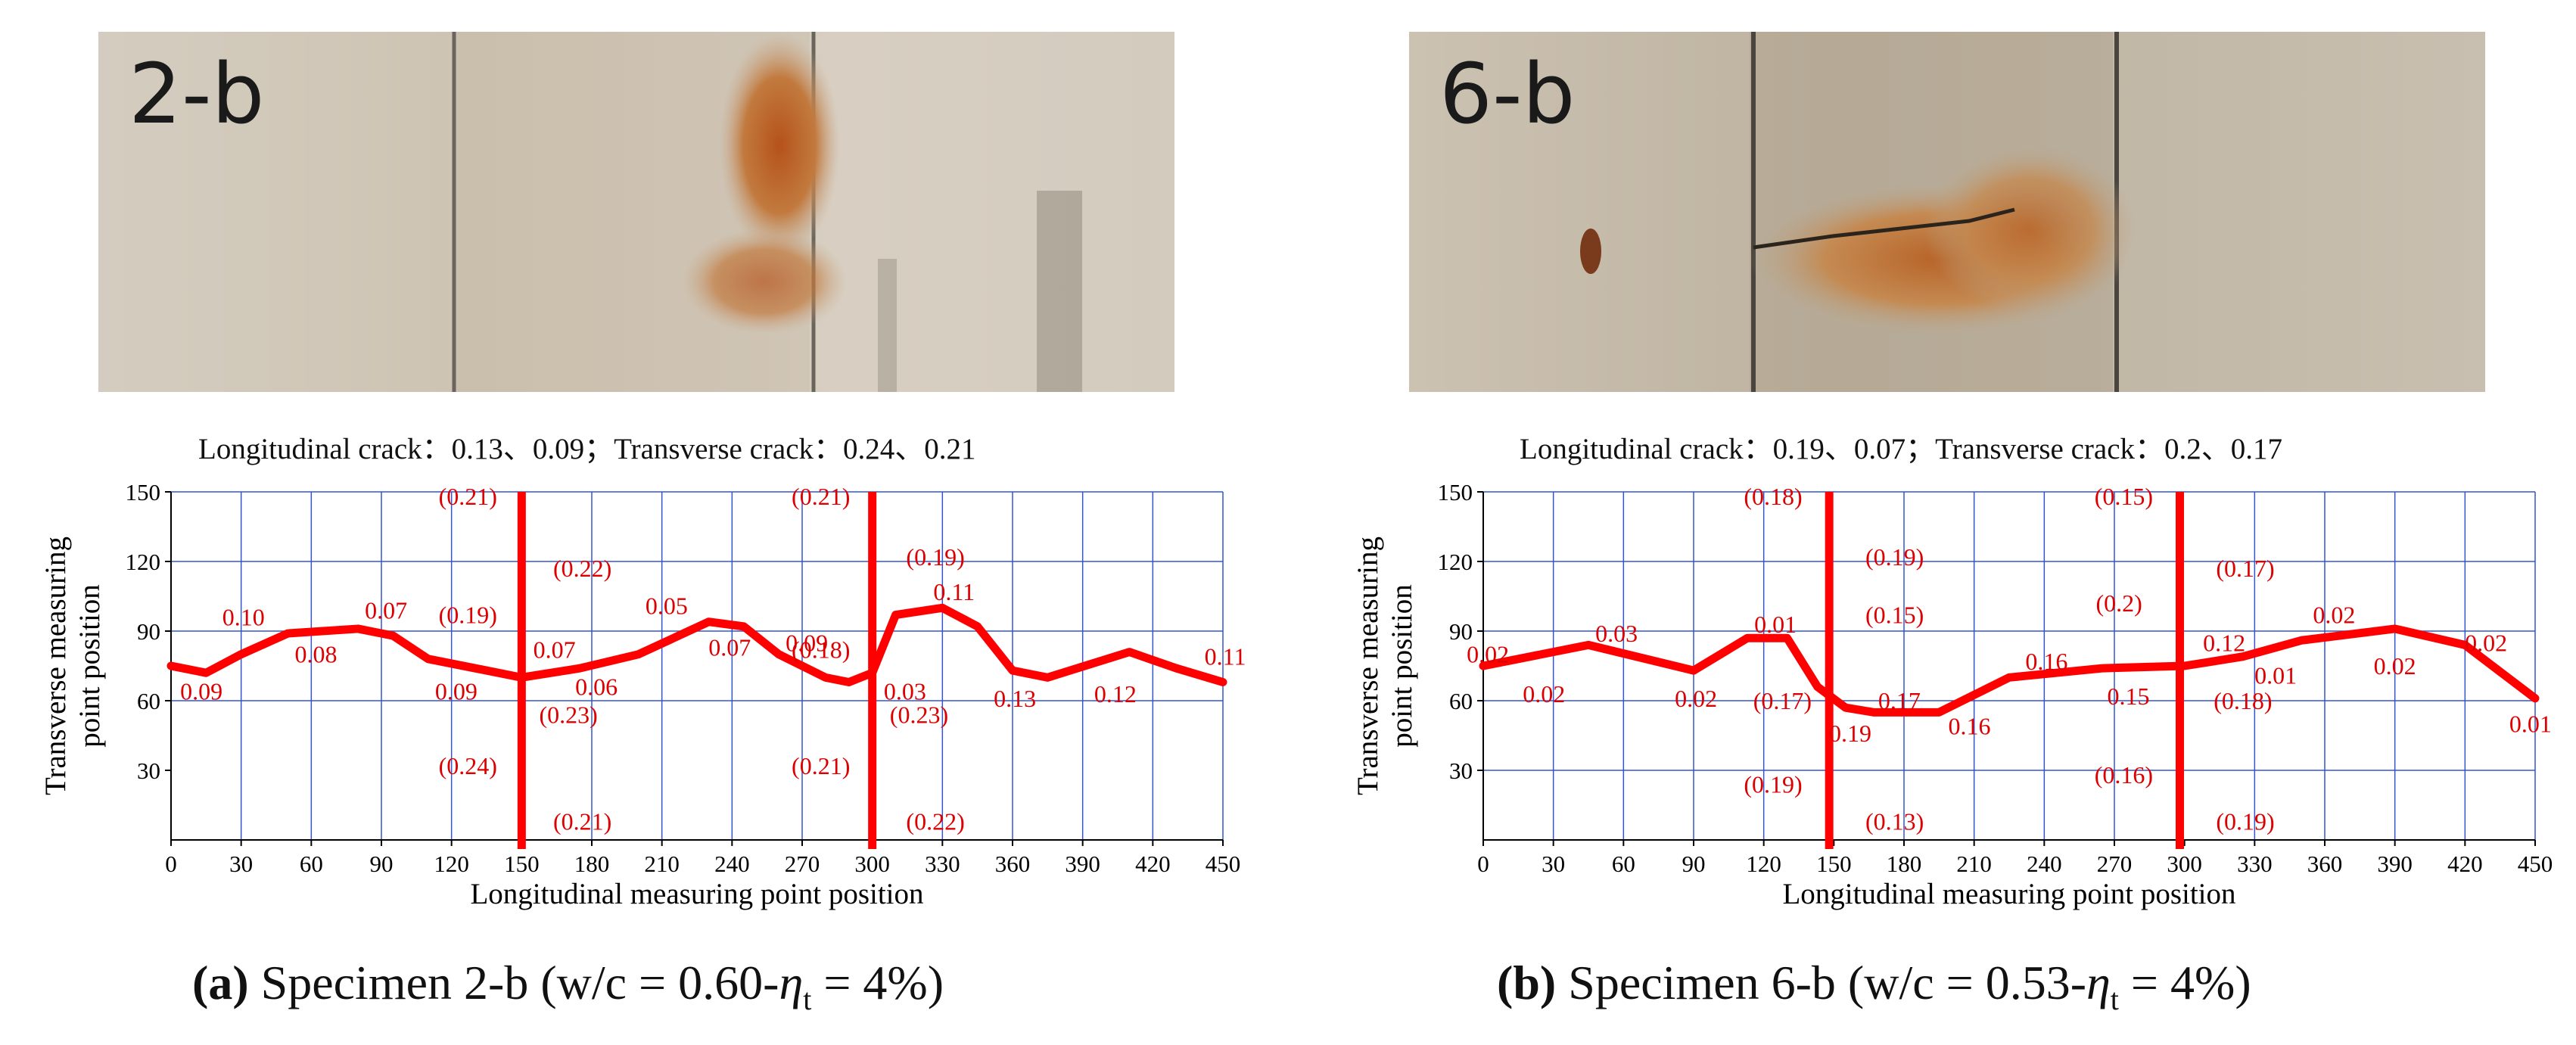  What do you see at coordinates (696, 644) in the screenshot?
I see `longitudinal-crack-line` at bounding box center [696, 644].